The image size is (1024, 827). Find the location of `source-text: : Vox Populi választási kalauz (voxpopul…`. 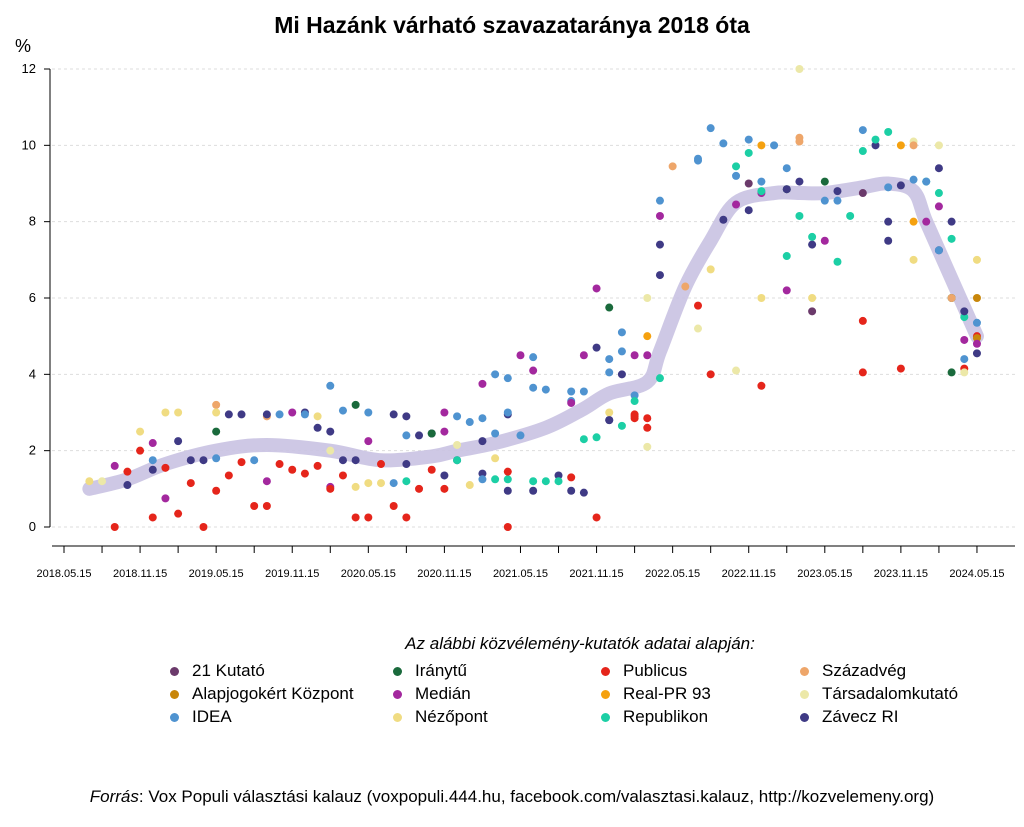

source-text: : Vox Populi választási kalauz (voxpopul… is located at coordinates (536, 796).